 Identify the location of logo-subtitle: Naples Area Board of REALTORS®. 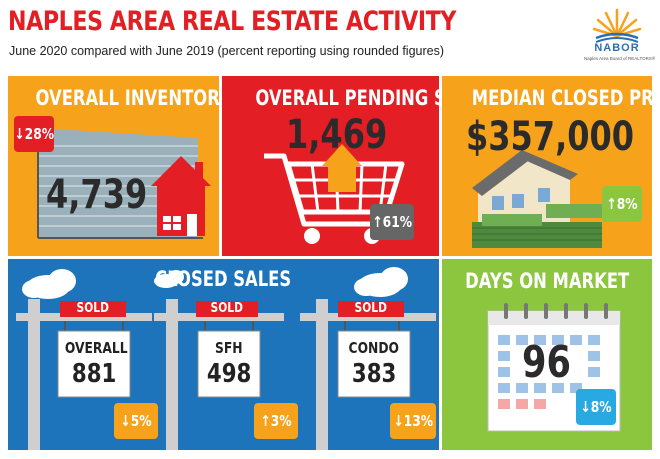
(620, 58).